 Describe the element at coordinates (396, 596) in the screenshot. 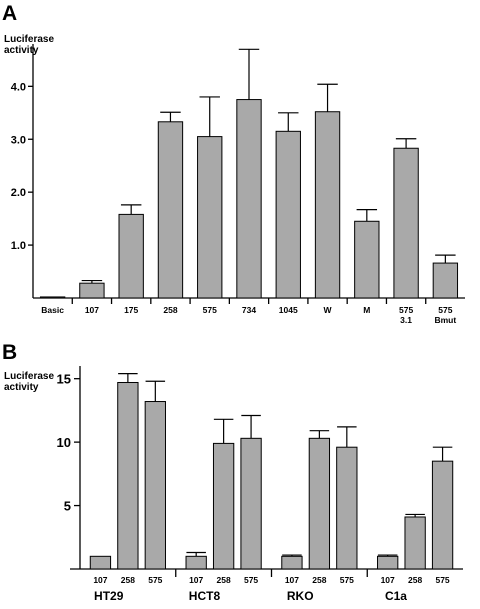

I see `panel-b-group-label: C1a` at that location.